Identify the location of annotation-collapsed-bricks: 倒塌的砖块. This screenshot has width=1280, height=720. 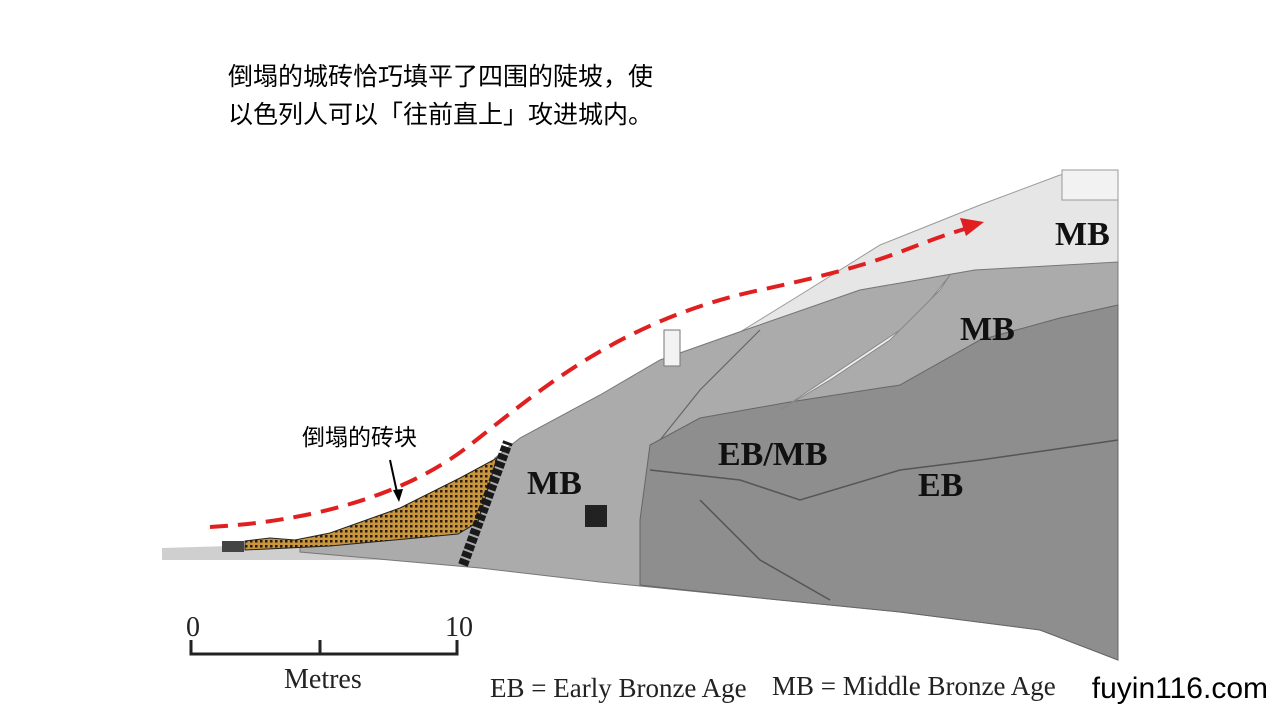
(359, 438).